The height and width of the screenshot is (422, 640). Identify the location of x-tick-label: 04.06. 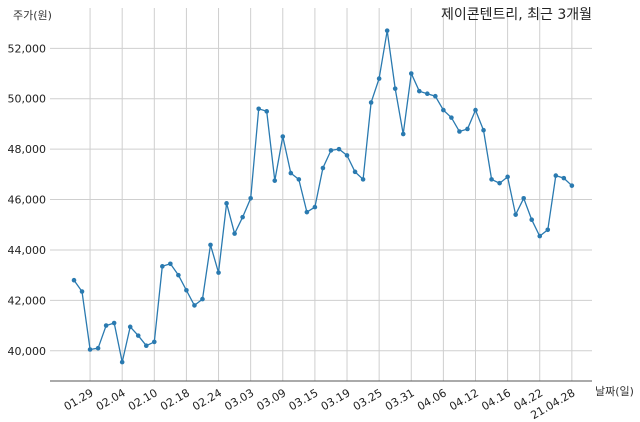
(432, 399).